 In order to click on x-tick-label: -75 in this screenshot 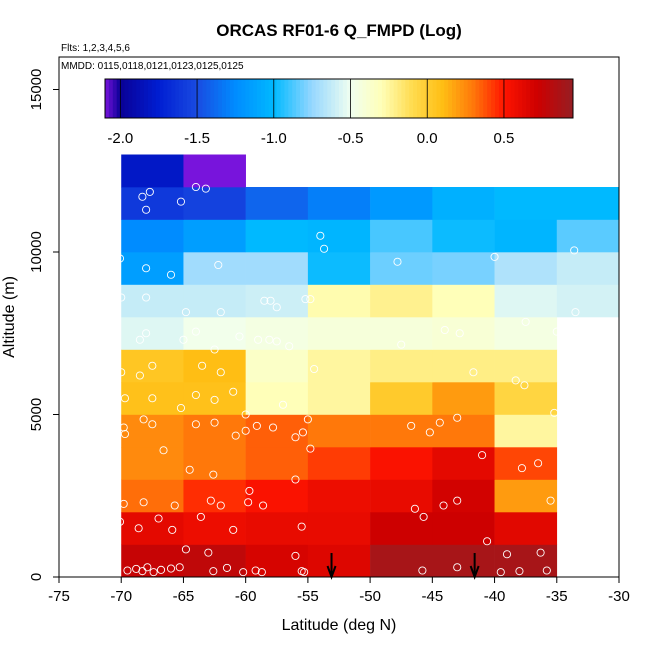, I will do `click(59, 596)`.